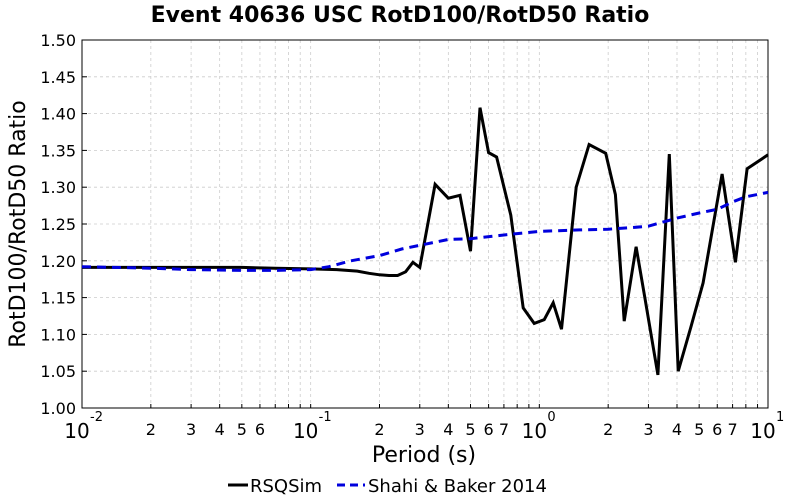 This screenshot has height=500, width=800. What do you see at coordinates (457, 486) in the screenshot?
I see `legend-label-shahi-baker: Shahi & Baker 2014` at bounding box center [457, 486].